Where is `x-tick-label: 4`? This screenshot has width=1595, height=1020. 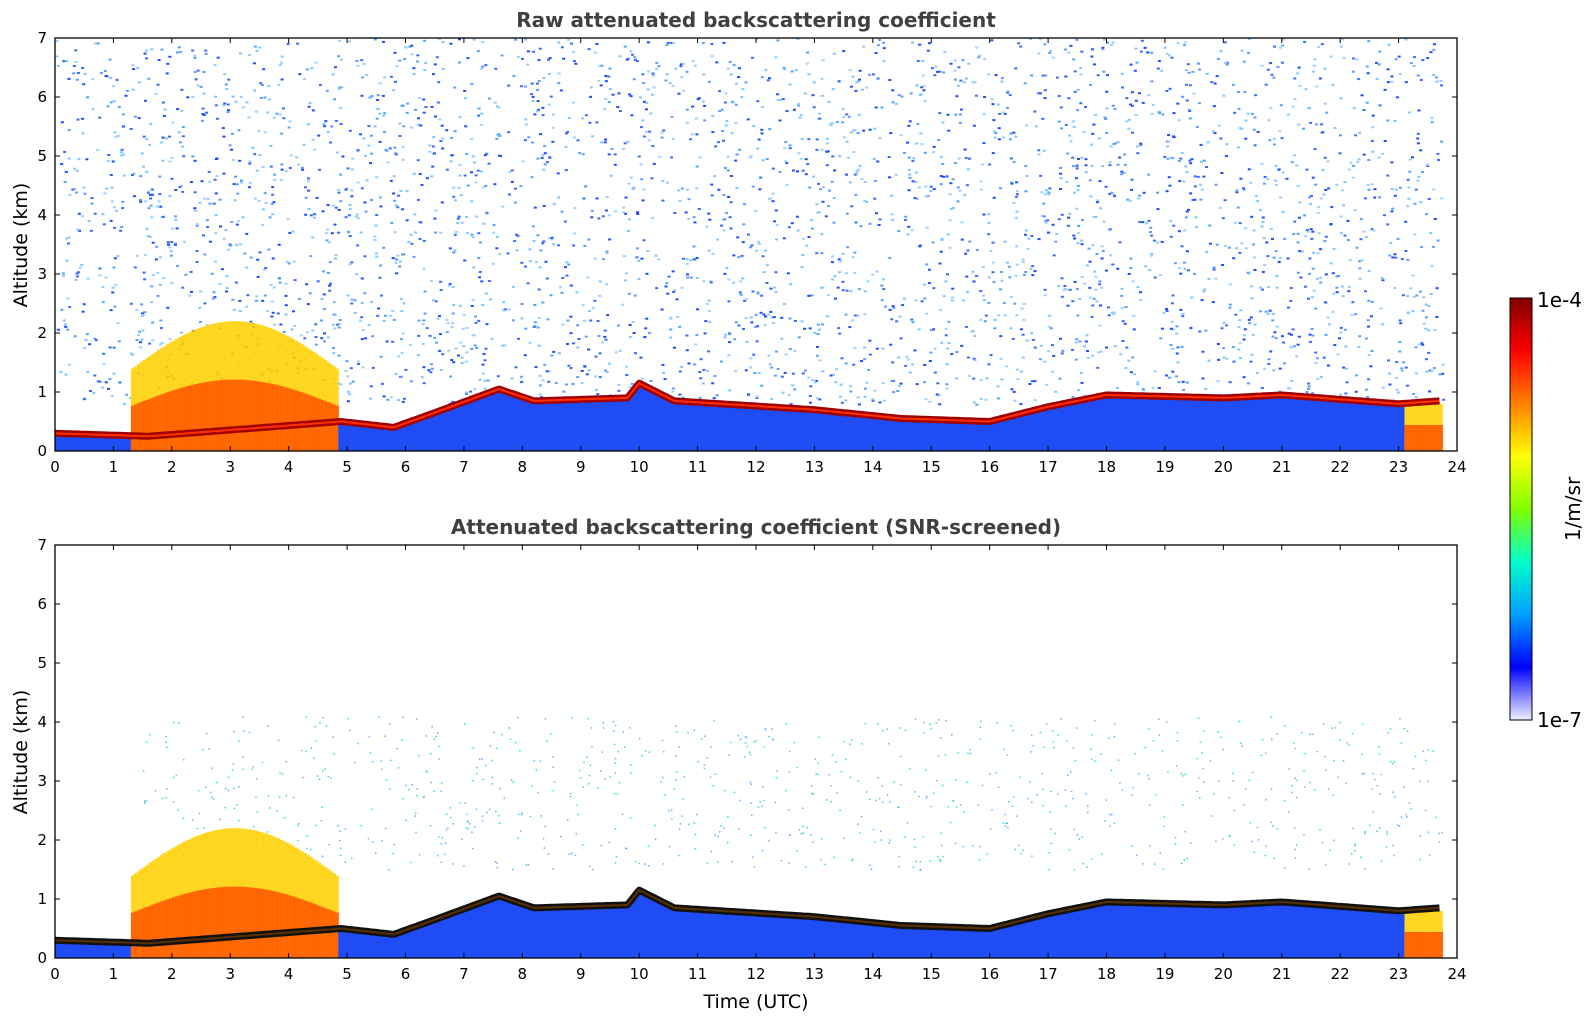
x-tick-label: 4 is located at coordinates (289, 467).